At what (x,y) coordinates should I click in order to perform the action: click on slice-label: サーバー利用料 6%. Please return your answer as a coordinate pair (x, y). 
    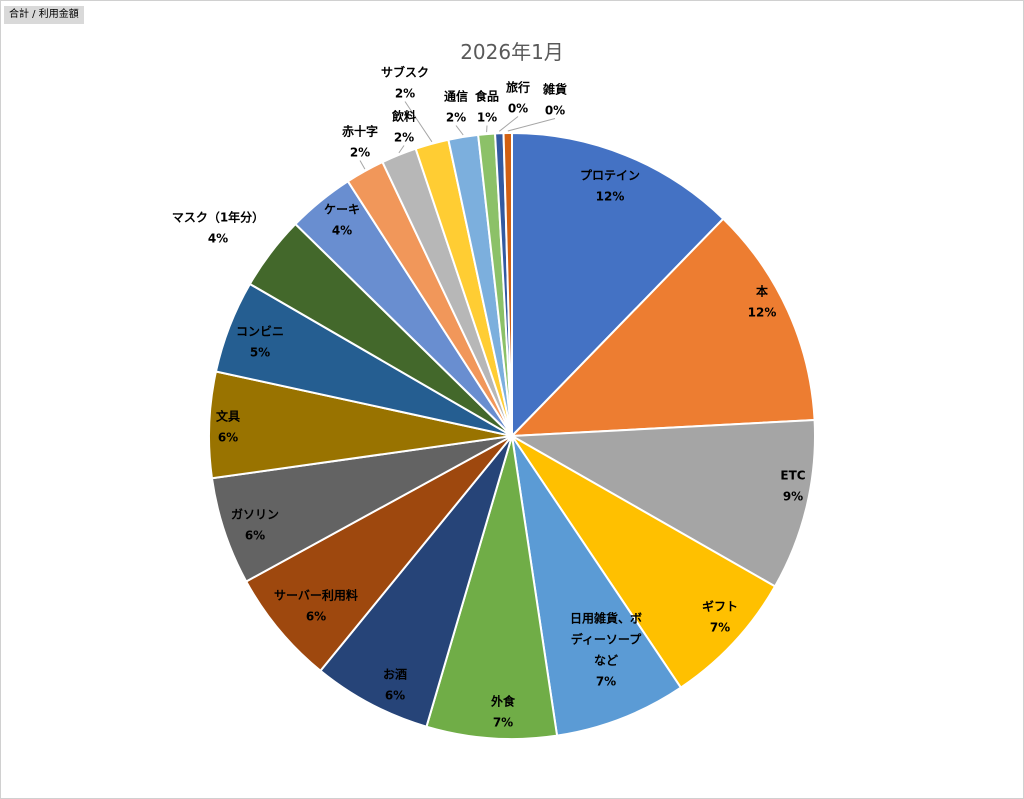
    Looking at the image, I should click on (316, 606).